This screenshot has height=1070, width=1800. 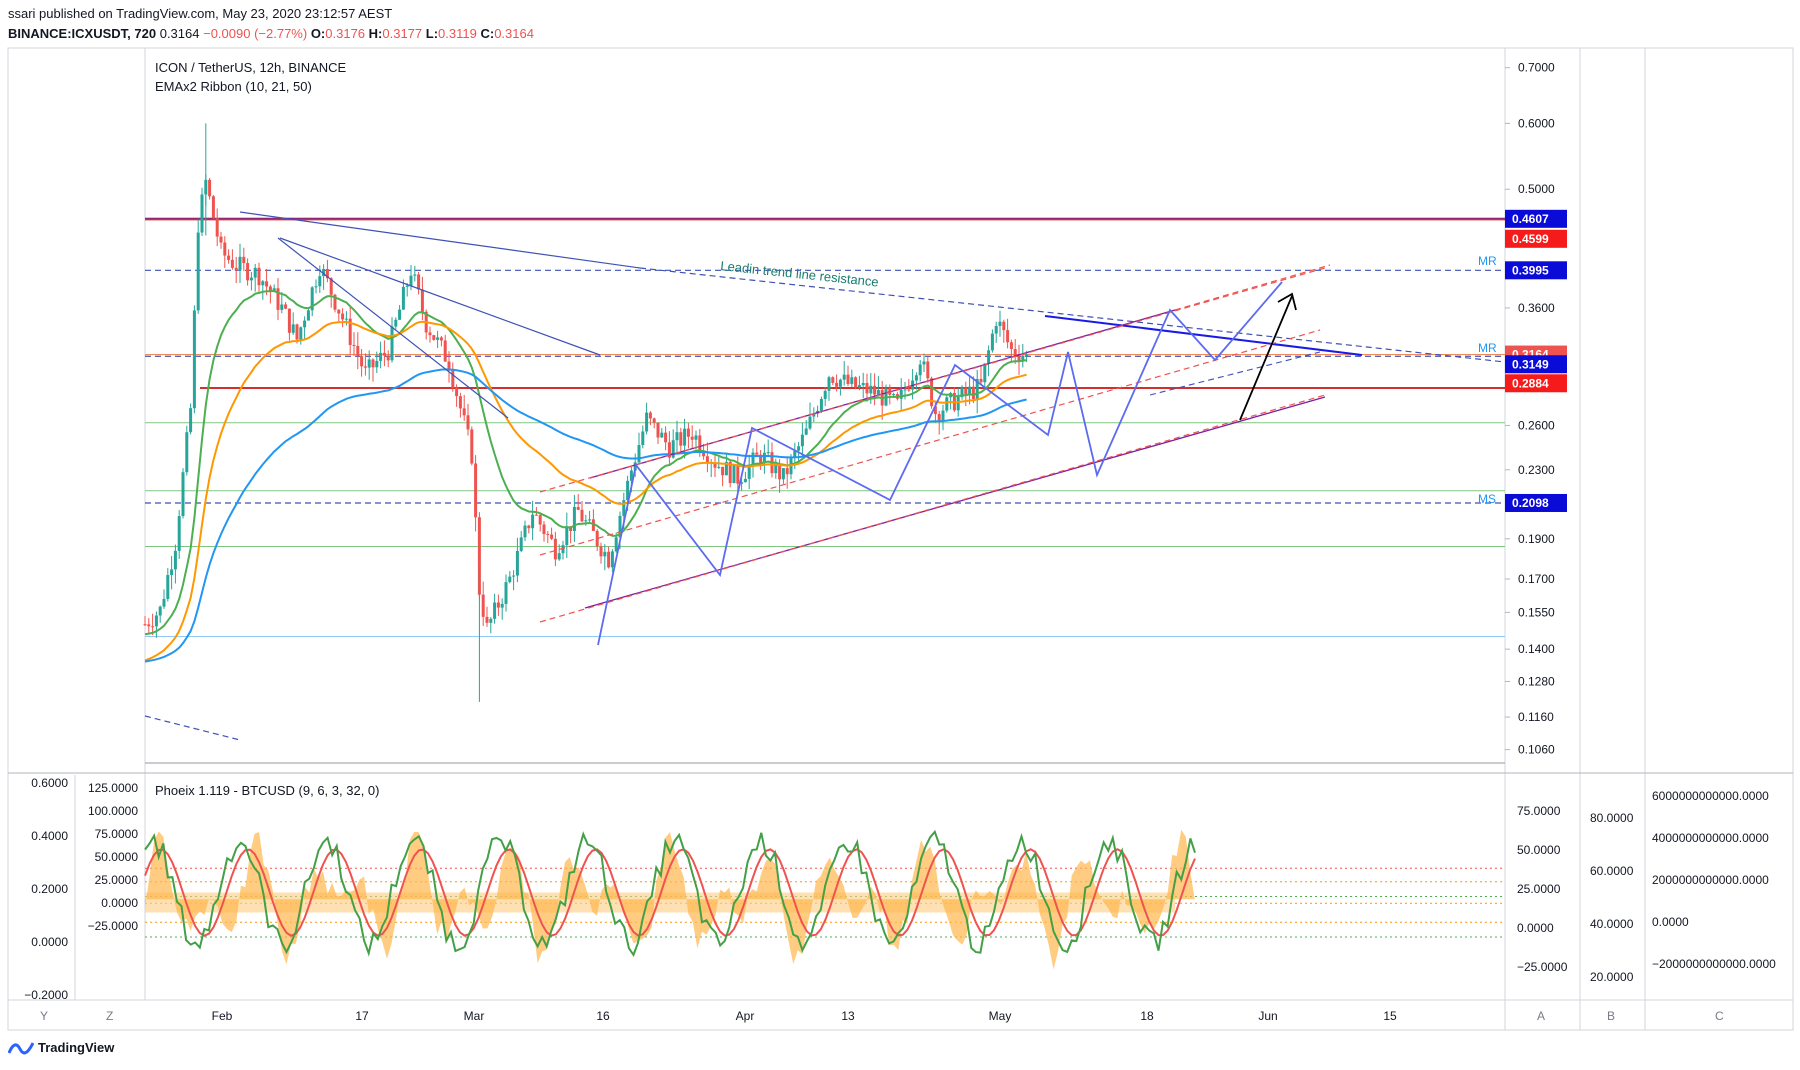 What do you see at coordinates (1714, 964) in the screenshot?
I see `osc-right3-tick: −2000000000000.0000` at bounding box center [1714, 964].